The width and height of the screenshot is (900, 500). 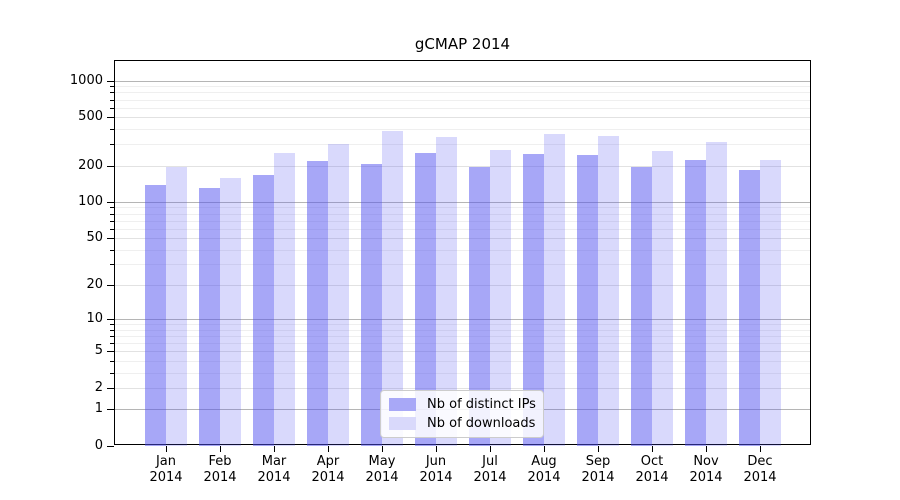 I want to click on x-tick-label: Jul 2014, so click(x=490, y=470).